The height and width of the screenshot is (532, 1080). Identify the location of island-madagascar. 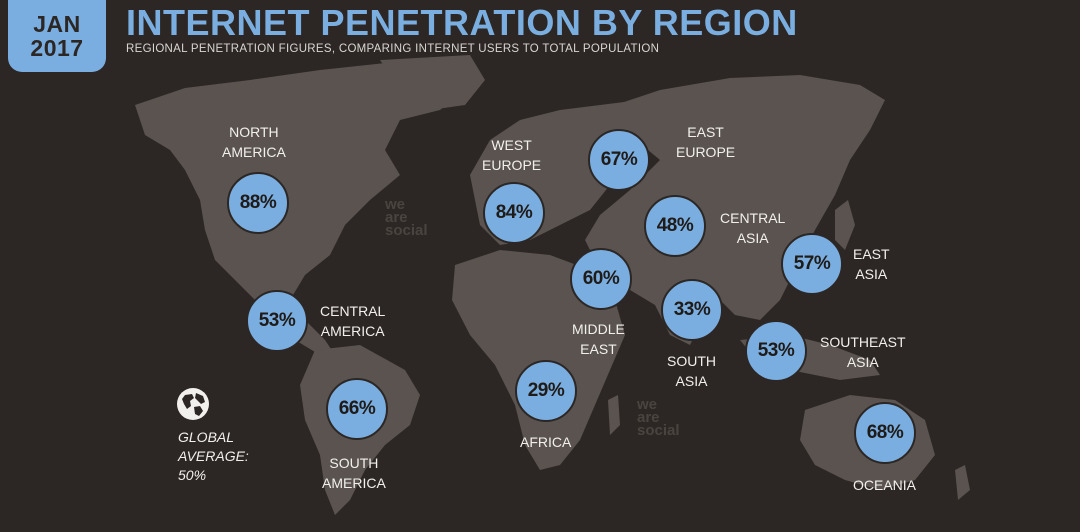
(614, 415).